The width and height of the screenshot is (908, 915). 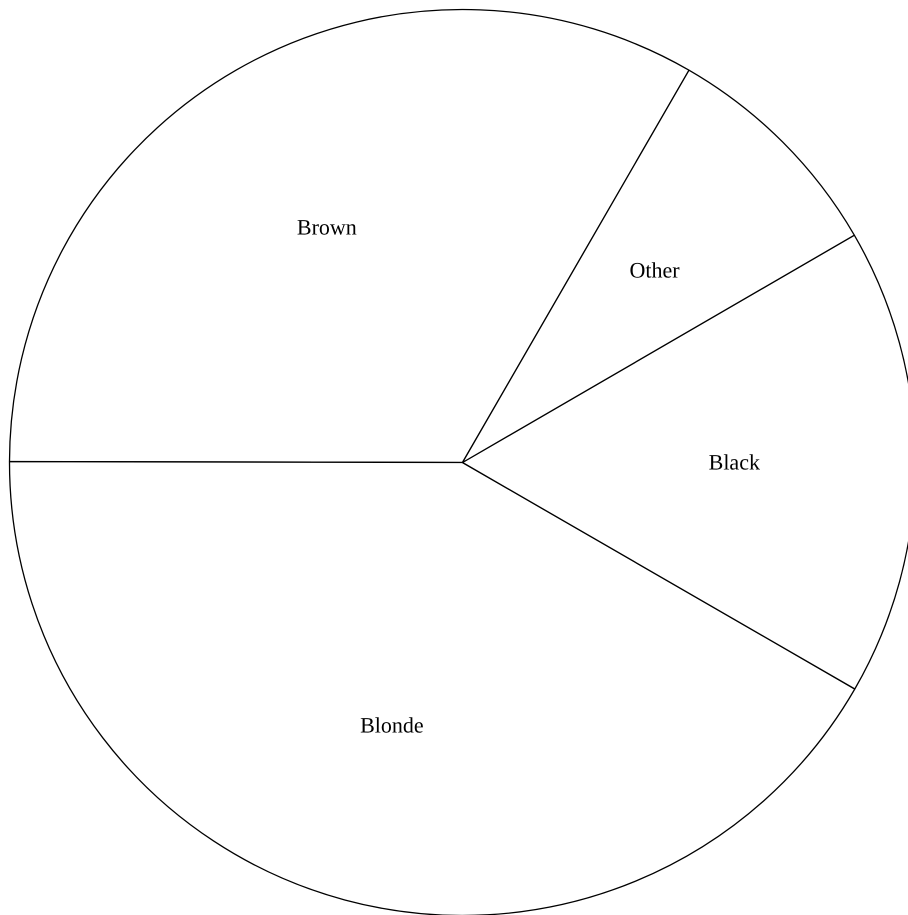 What do you see at coordinates (392, 725) in the screenshot?
I see `slice-label: Blonde` at bounding box center [392, 725].